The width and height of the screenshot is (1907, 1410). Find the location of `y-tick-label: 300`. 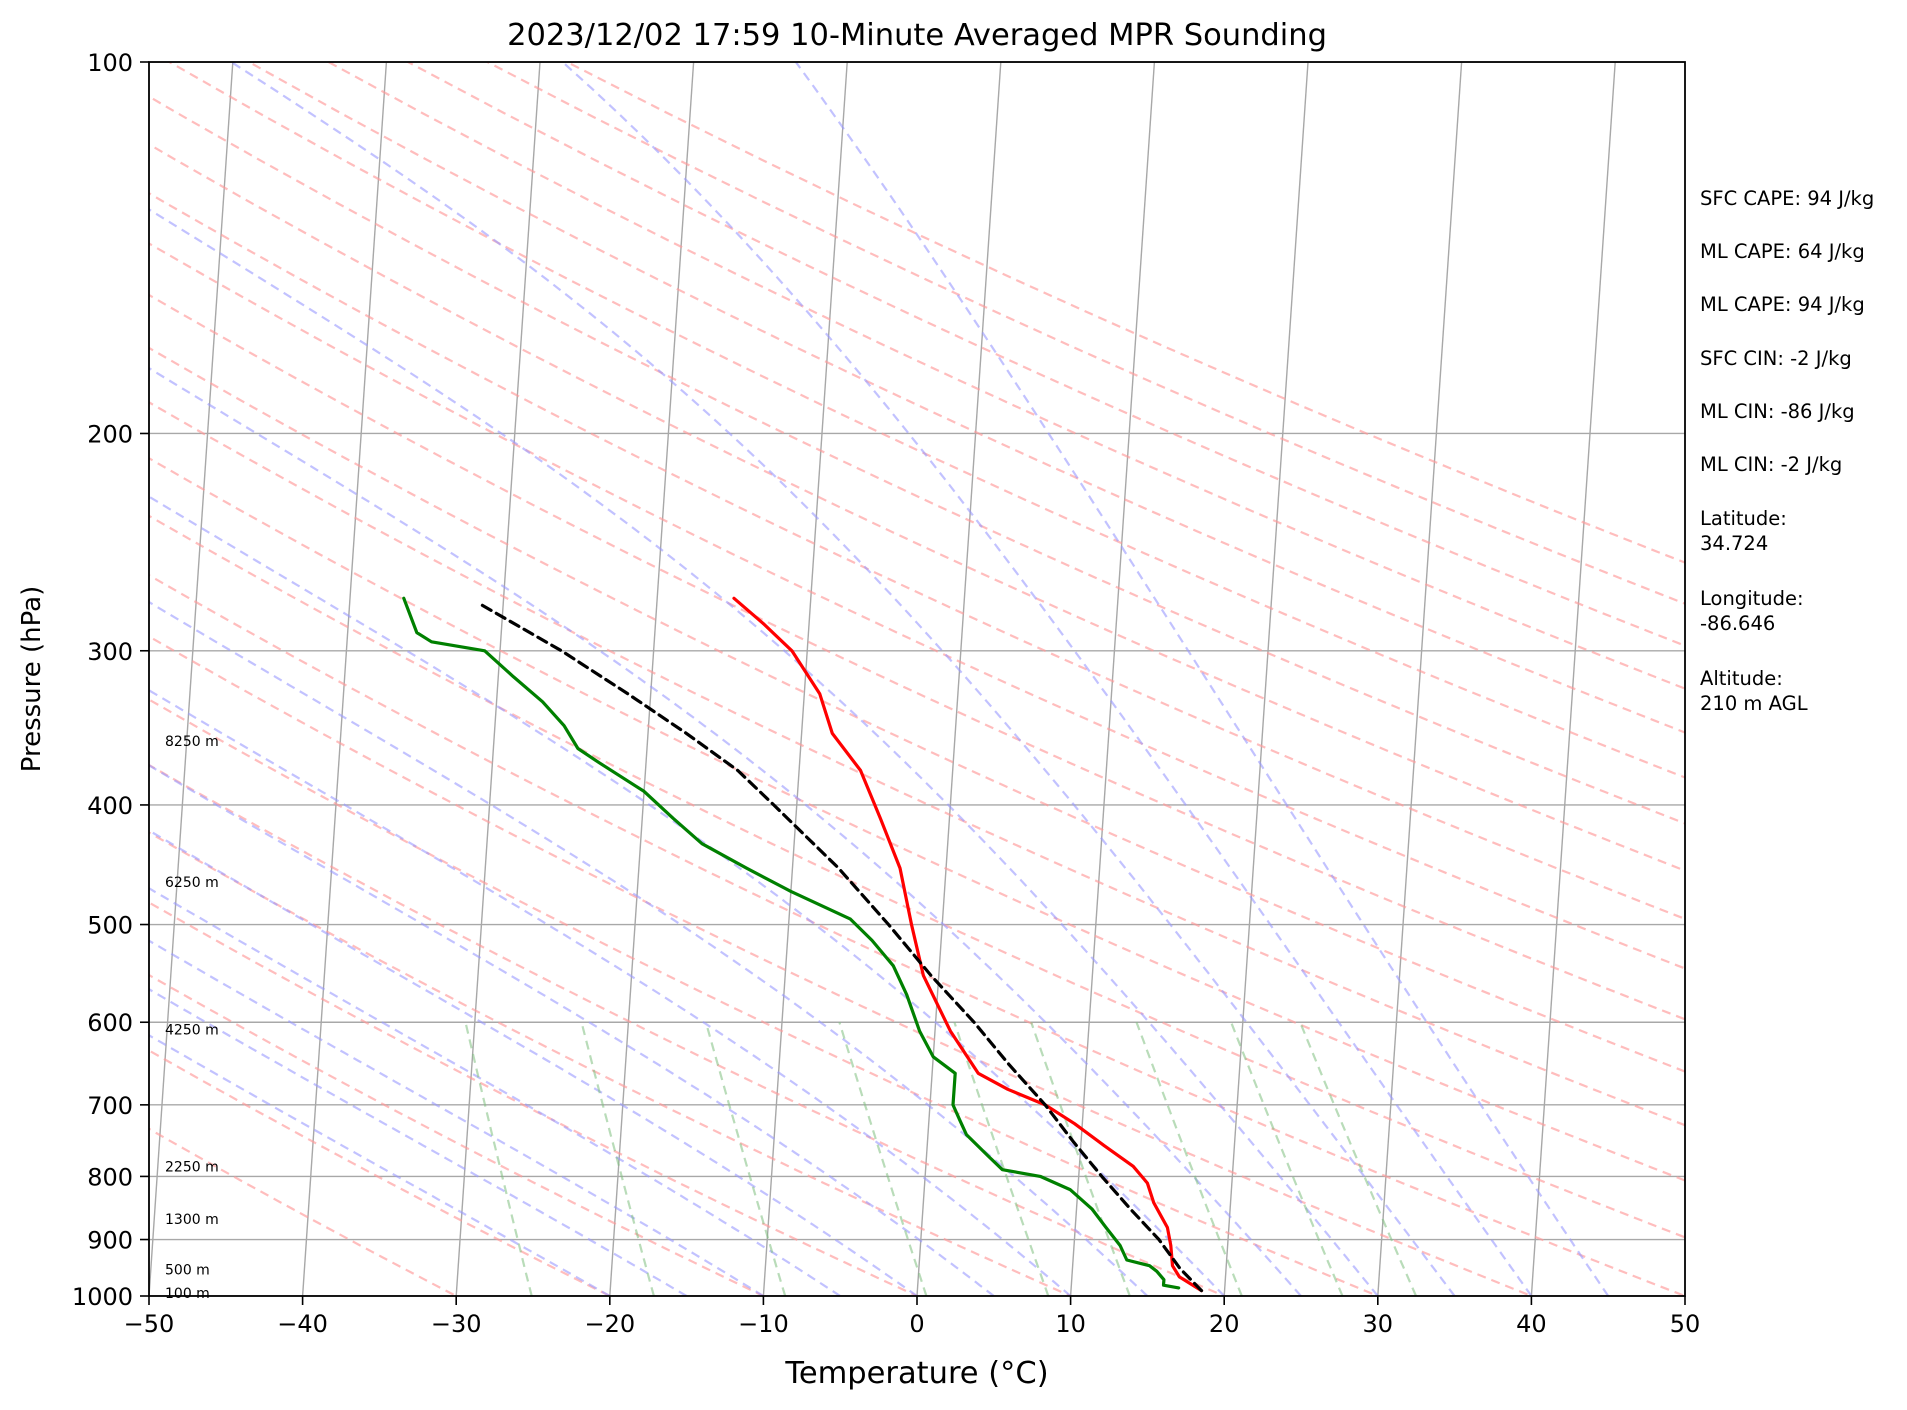

y-tick-label: 300 is located at coordinates (110, 652).